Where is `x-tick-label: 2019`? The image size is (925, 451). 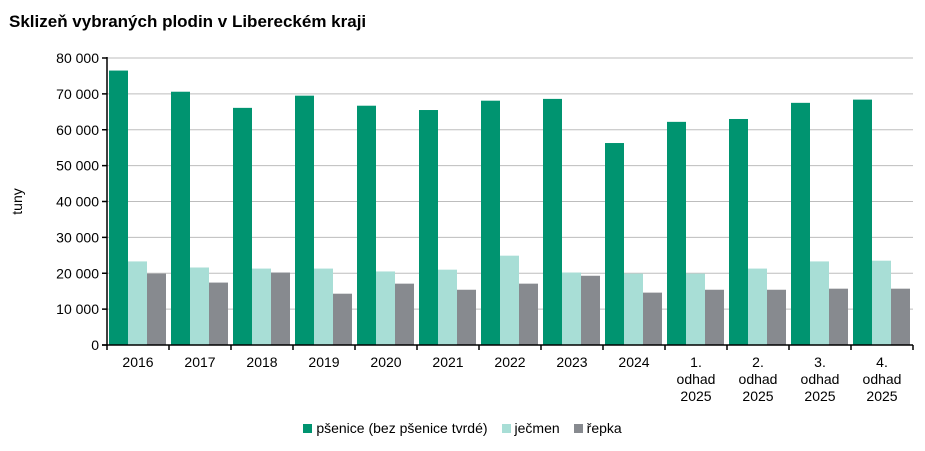 x-tick-label: 2019 is located at coordinates (323, 362).